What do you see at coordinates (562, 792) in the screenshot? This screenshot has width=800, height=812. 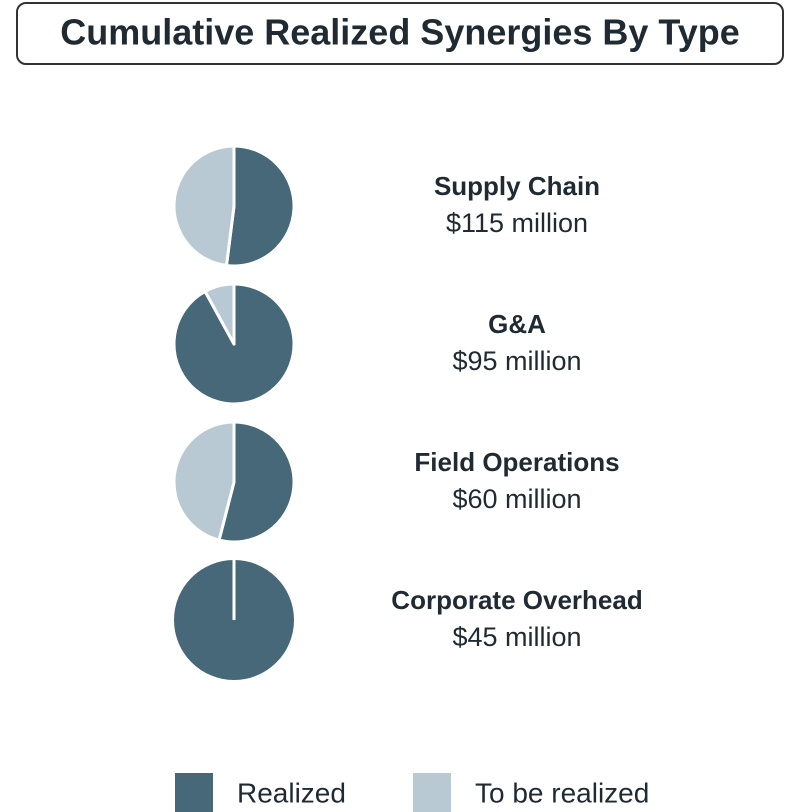 I see `legend-label: To be realized` at bounding box center [562, 792].